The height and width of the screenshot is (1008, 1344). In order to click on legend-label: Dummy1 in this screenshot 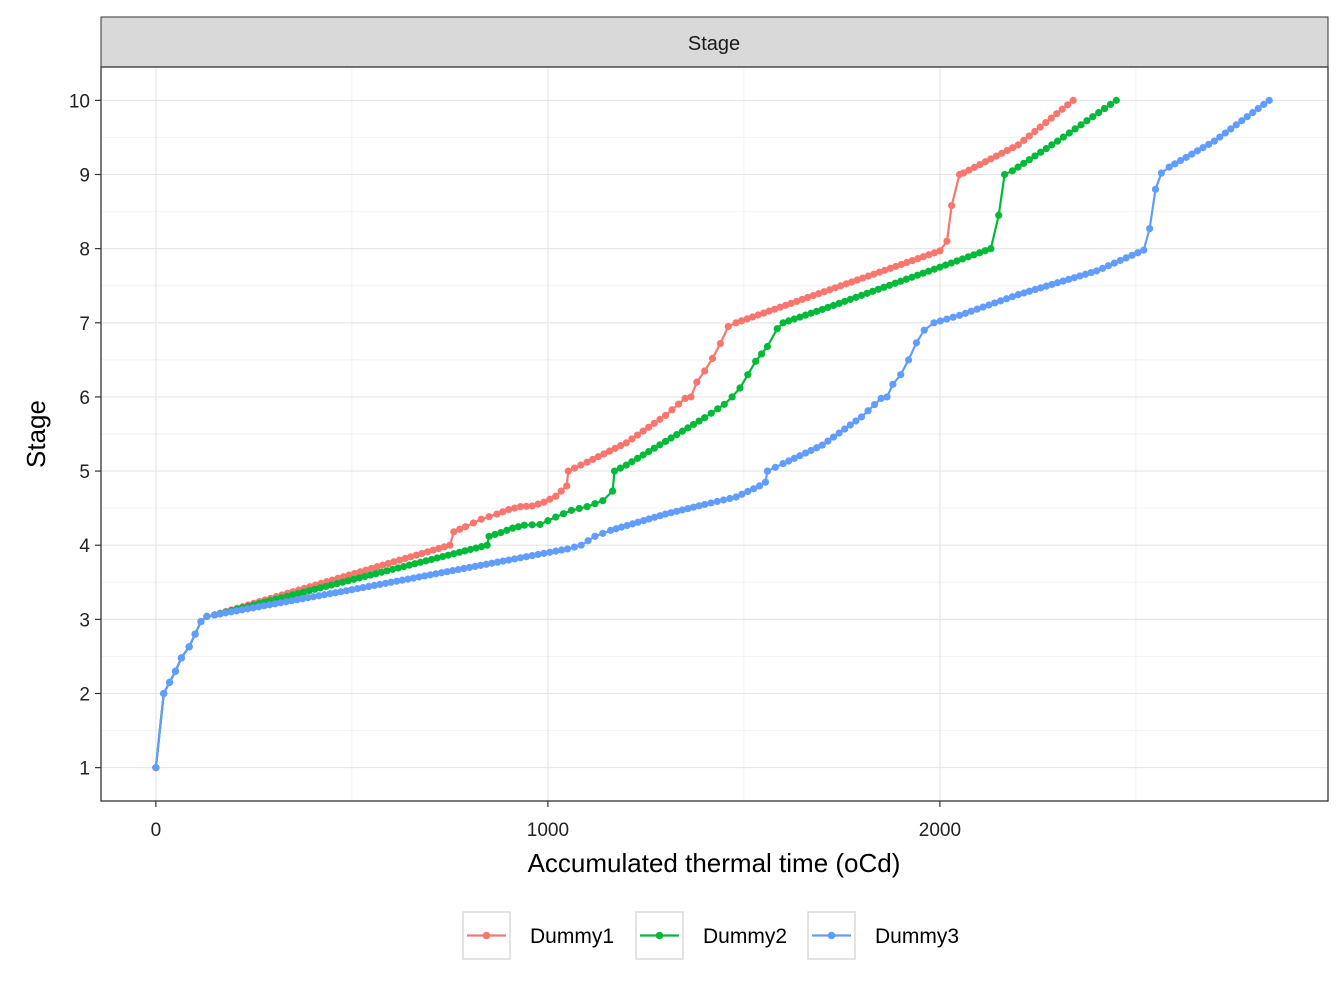, I will do `click(572, 936)`.